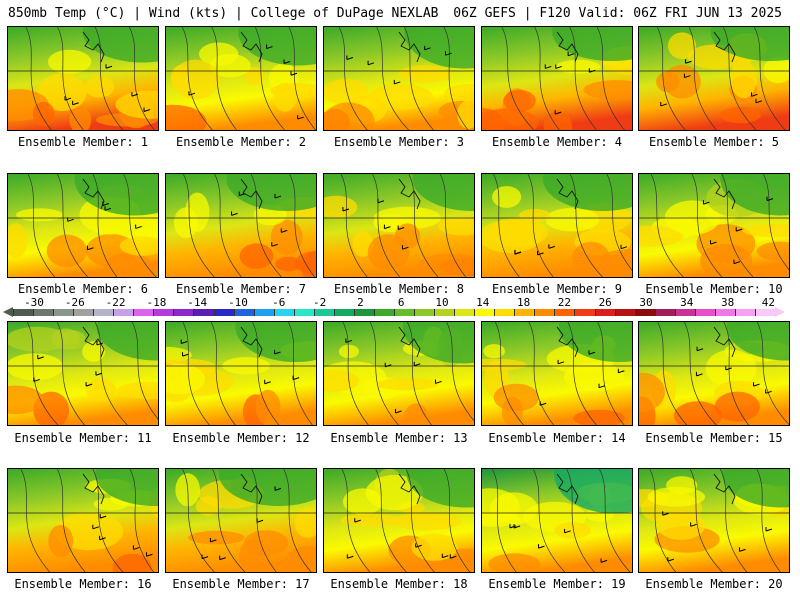 The height and width of the screenshot is (600, 800). I want to click on ensemble-member-label: Ensemble Member: 3, so click(399, 142).